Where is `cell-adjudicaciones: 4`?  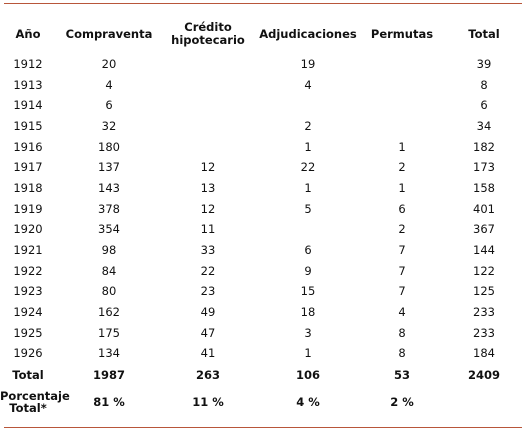
cell-adjudicaciones: 4 is located at coordinates (308, 84).